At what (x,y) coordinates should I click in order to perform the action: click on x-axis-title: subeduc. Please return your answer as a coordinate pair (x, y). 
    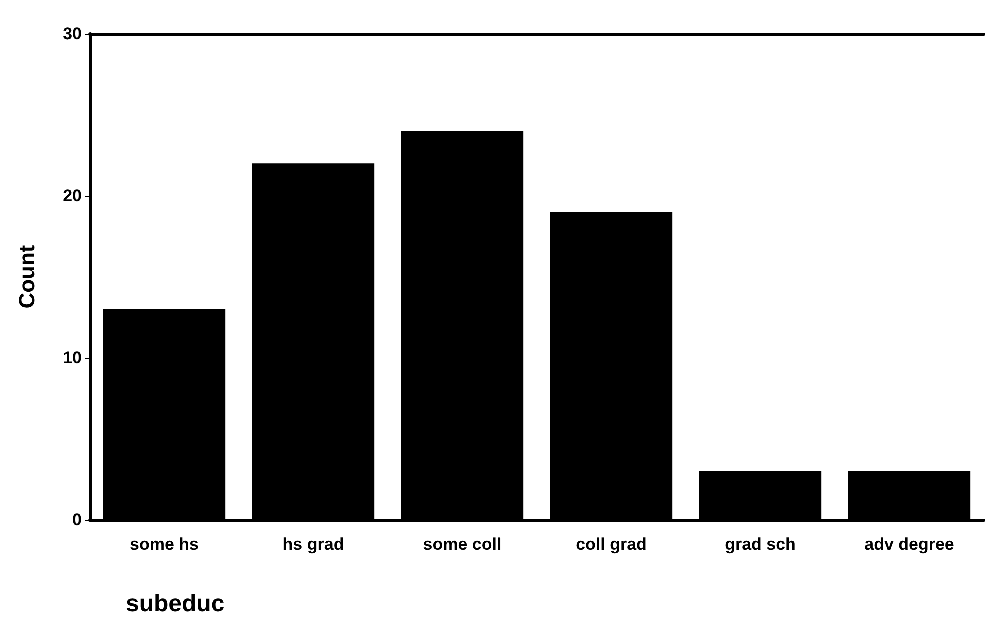
    Looking at the image, I should click on (175, 604).